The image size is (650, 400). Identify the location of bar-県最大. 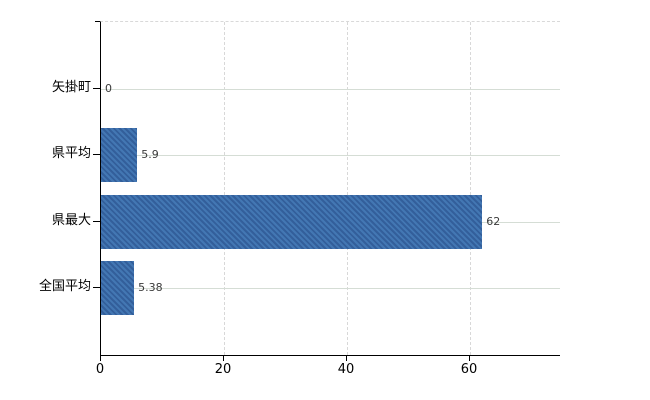
(292, 221).